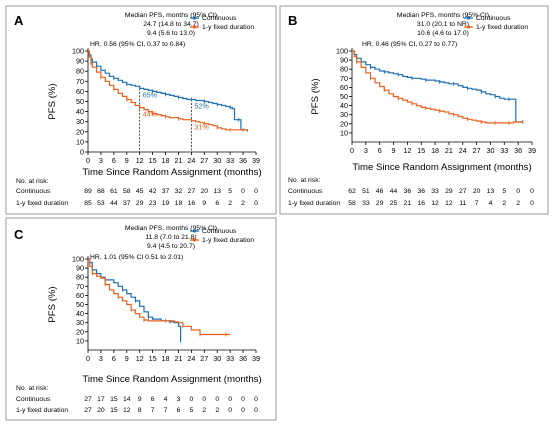 This screenshot has height=427, width=554. I want to click on risk-count: 53, so click(101, 203).